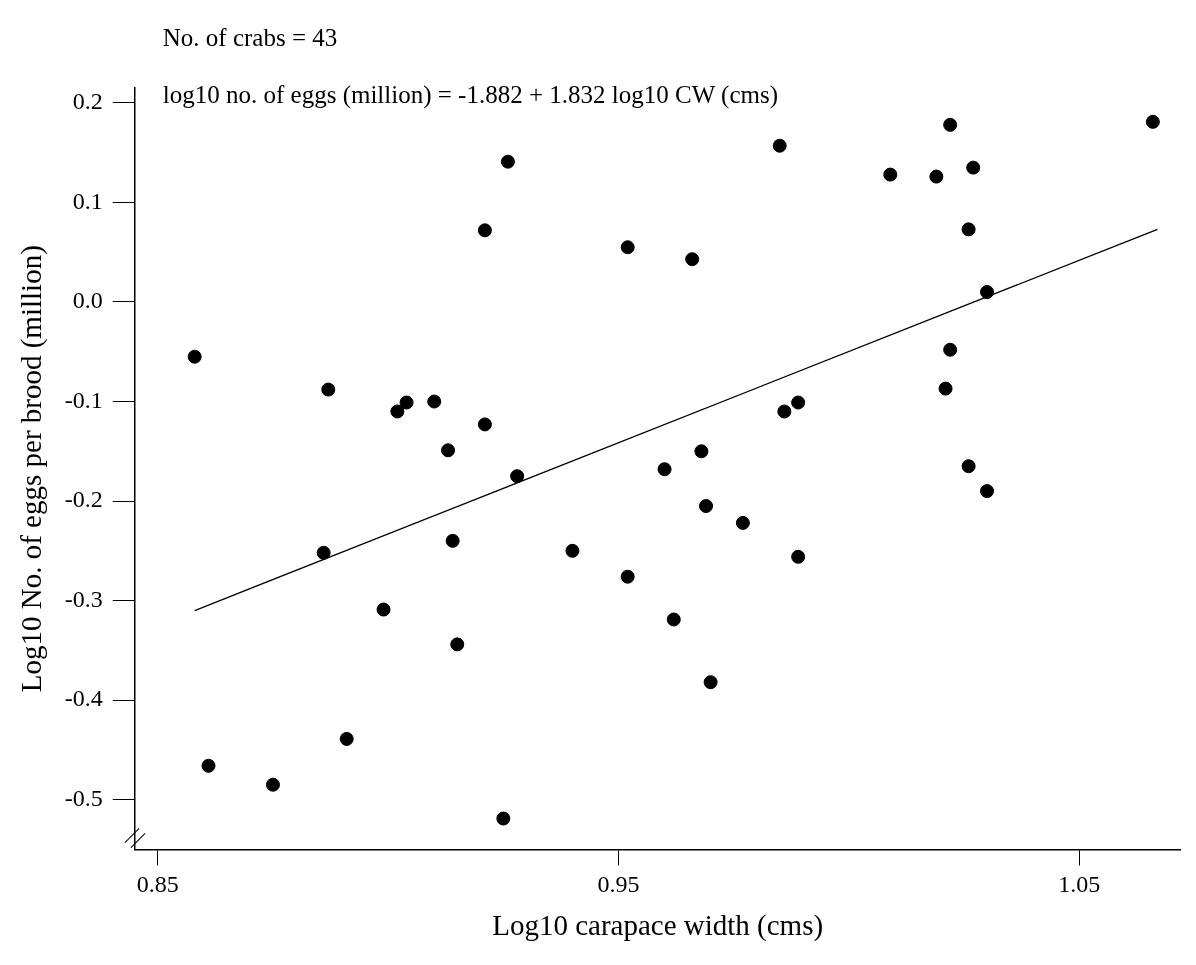 This screenshot has width=1196, height=965. What do you see at coordinates (250, 37) in the screenshot?
I see `text: No. of crabs = 43` at bounding box center [250, 37].